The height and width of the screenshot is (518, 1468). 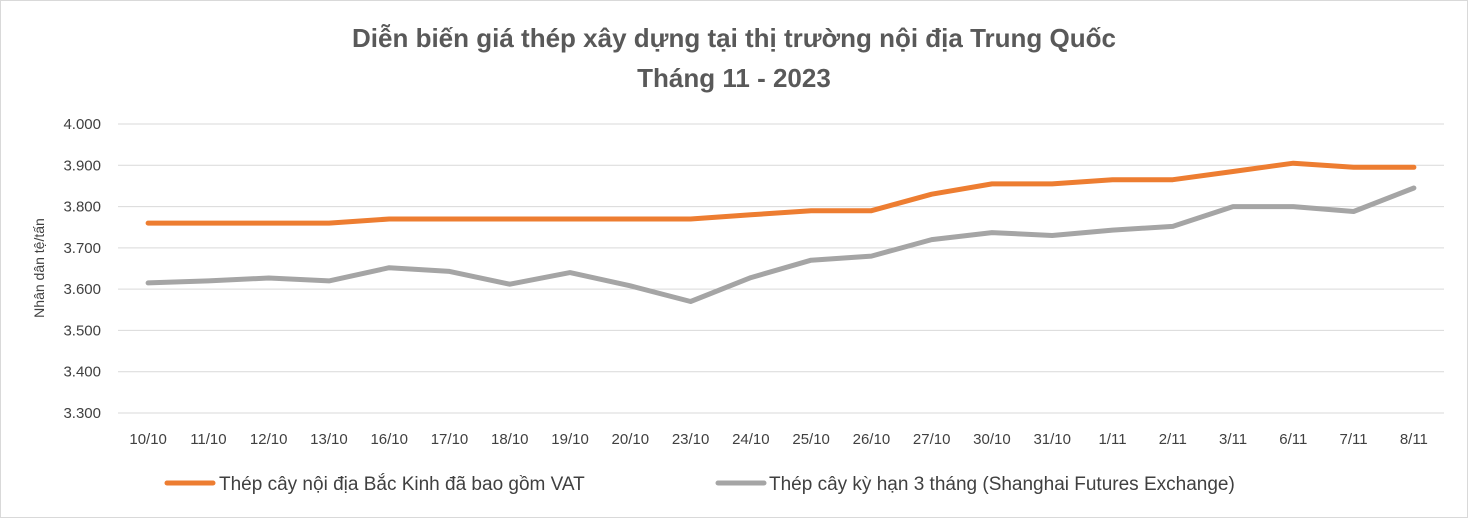 I want to click on y-tick-label: 4.000, so click(x=82, y=124).